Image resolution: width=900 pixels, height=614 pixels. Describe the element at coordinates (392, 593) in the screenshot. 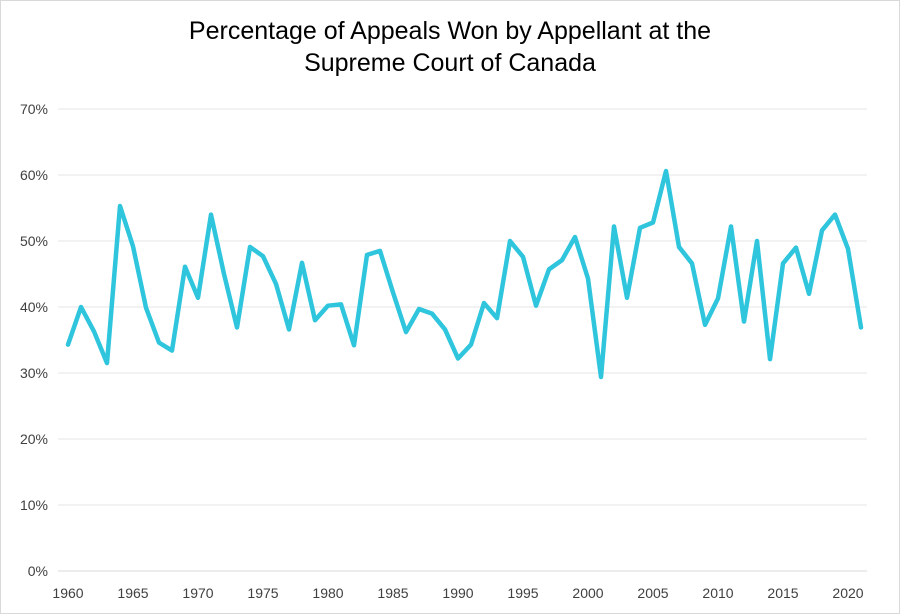

I see `x-tick-label: 1985` at that location.